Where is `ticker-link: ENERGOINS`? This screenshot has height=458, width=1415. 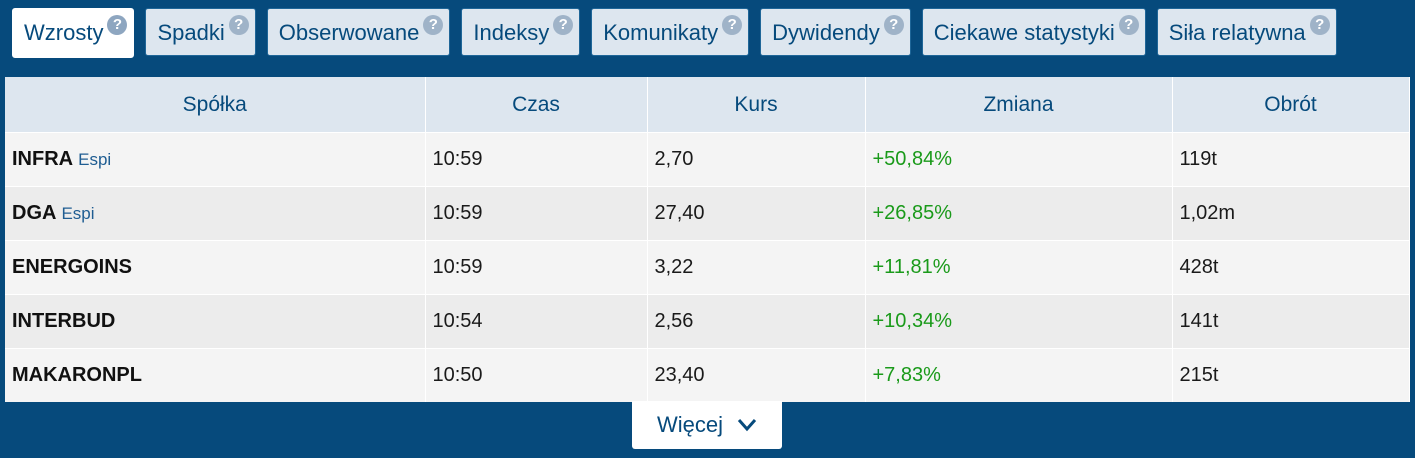
ticker-link: ENERGOINS is located at coordinates (72, 267).